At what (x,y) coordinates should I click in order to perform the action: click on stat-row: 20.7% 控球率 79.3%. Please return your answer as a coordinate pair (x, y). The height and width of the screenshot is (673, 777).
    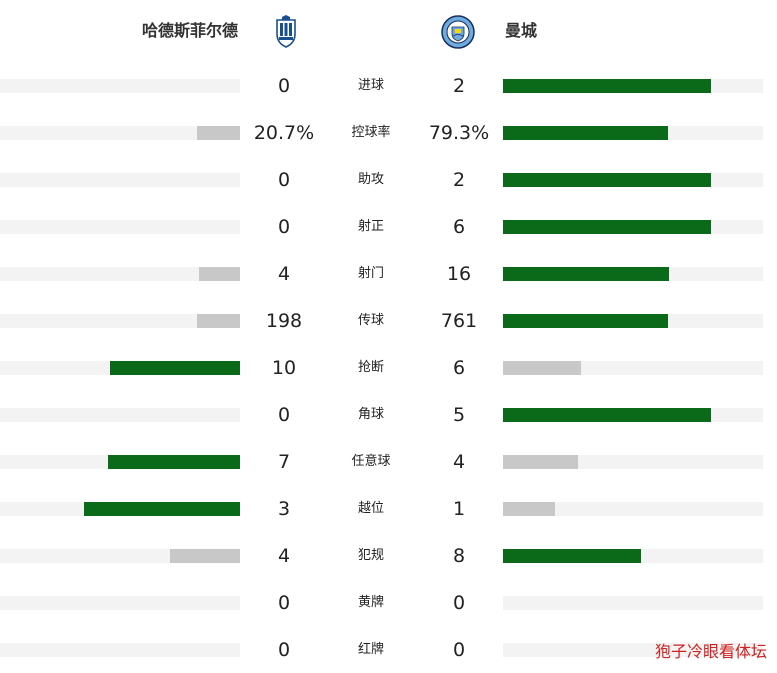
    Looking at the image, I should click on (388, 132).